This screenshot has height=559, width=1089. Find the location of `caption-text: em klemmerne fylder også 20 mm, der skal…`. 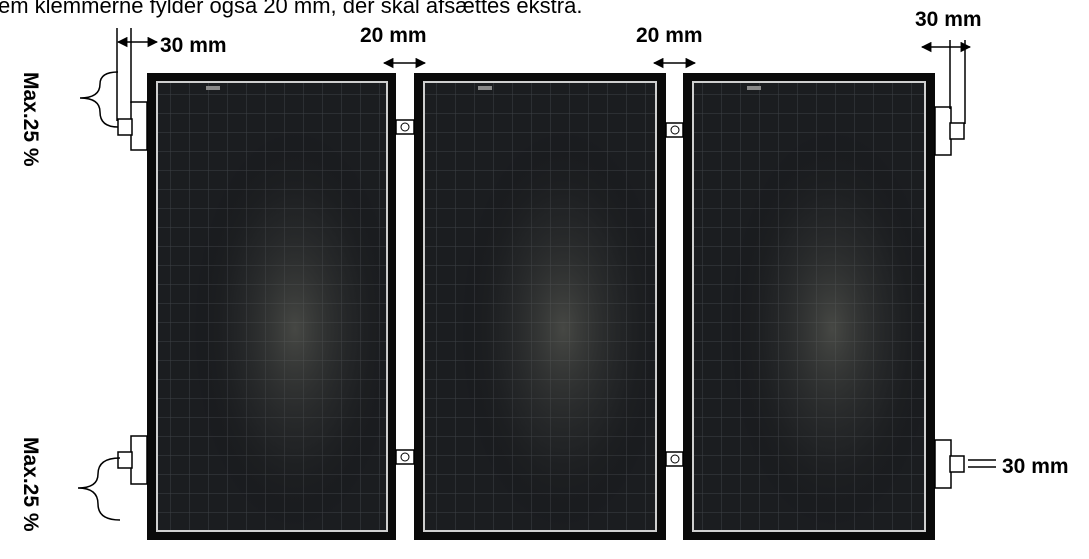

caption-text: em klemmerne fylder også 20 mm, der skal… is located at coordinates (291, 9).